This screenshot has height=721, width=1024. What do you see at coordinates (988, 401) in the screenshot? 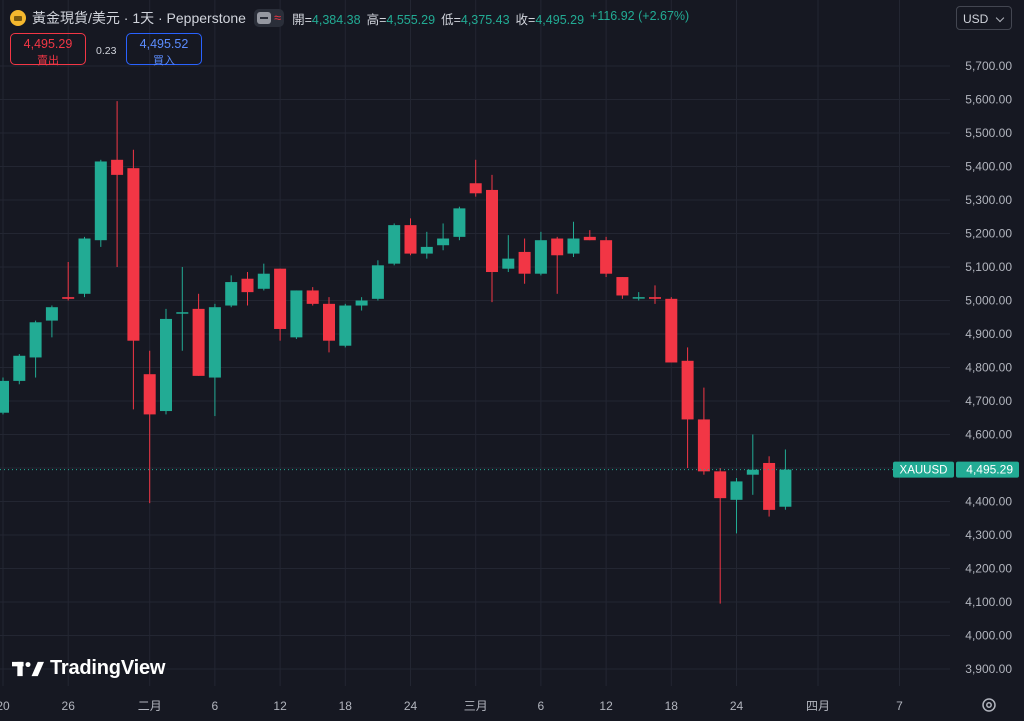
I see `y-tick-label: 4,700.00` at bounding box center [988, 401].